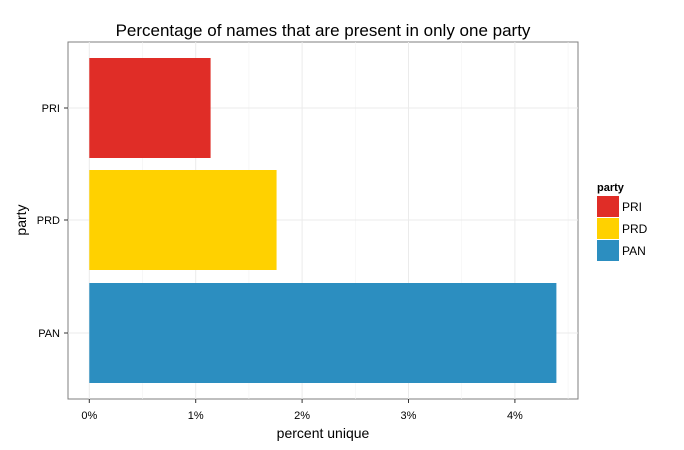 This screenshot has height=450, width=684. Describe the element at coordinates (608, 228) in the screenshot. I see `legend-swatch-prd` at that location.